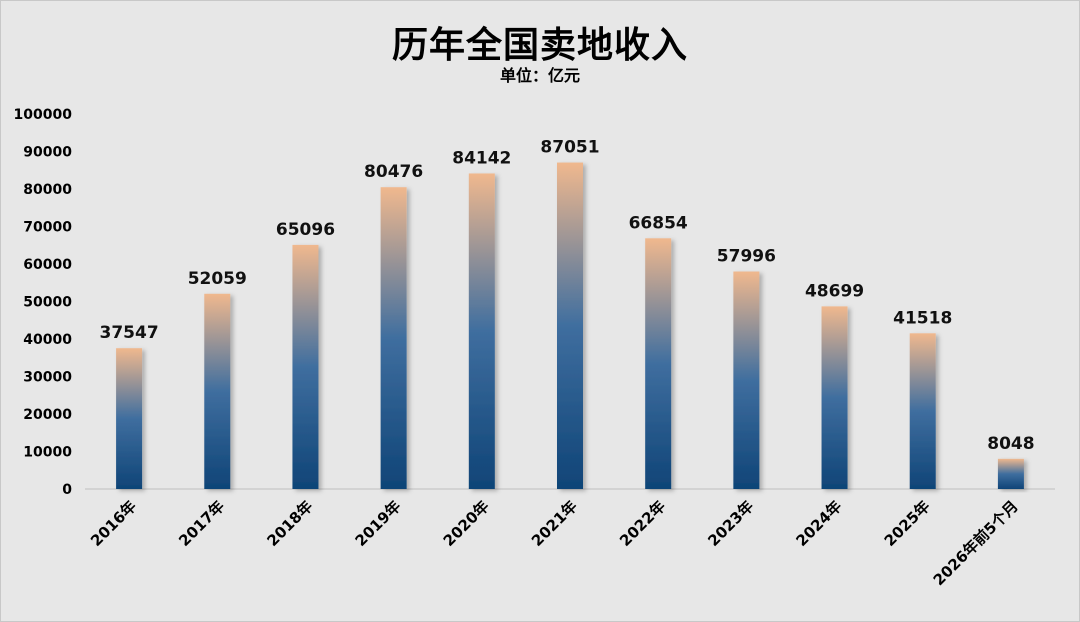  What do you see at coordinates (47, 415) in the screenshot?
I see `y-tick-label: 20000` at bounding box center [47, 415].